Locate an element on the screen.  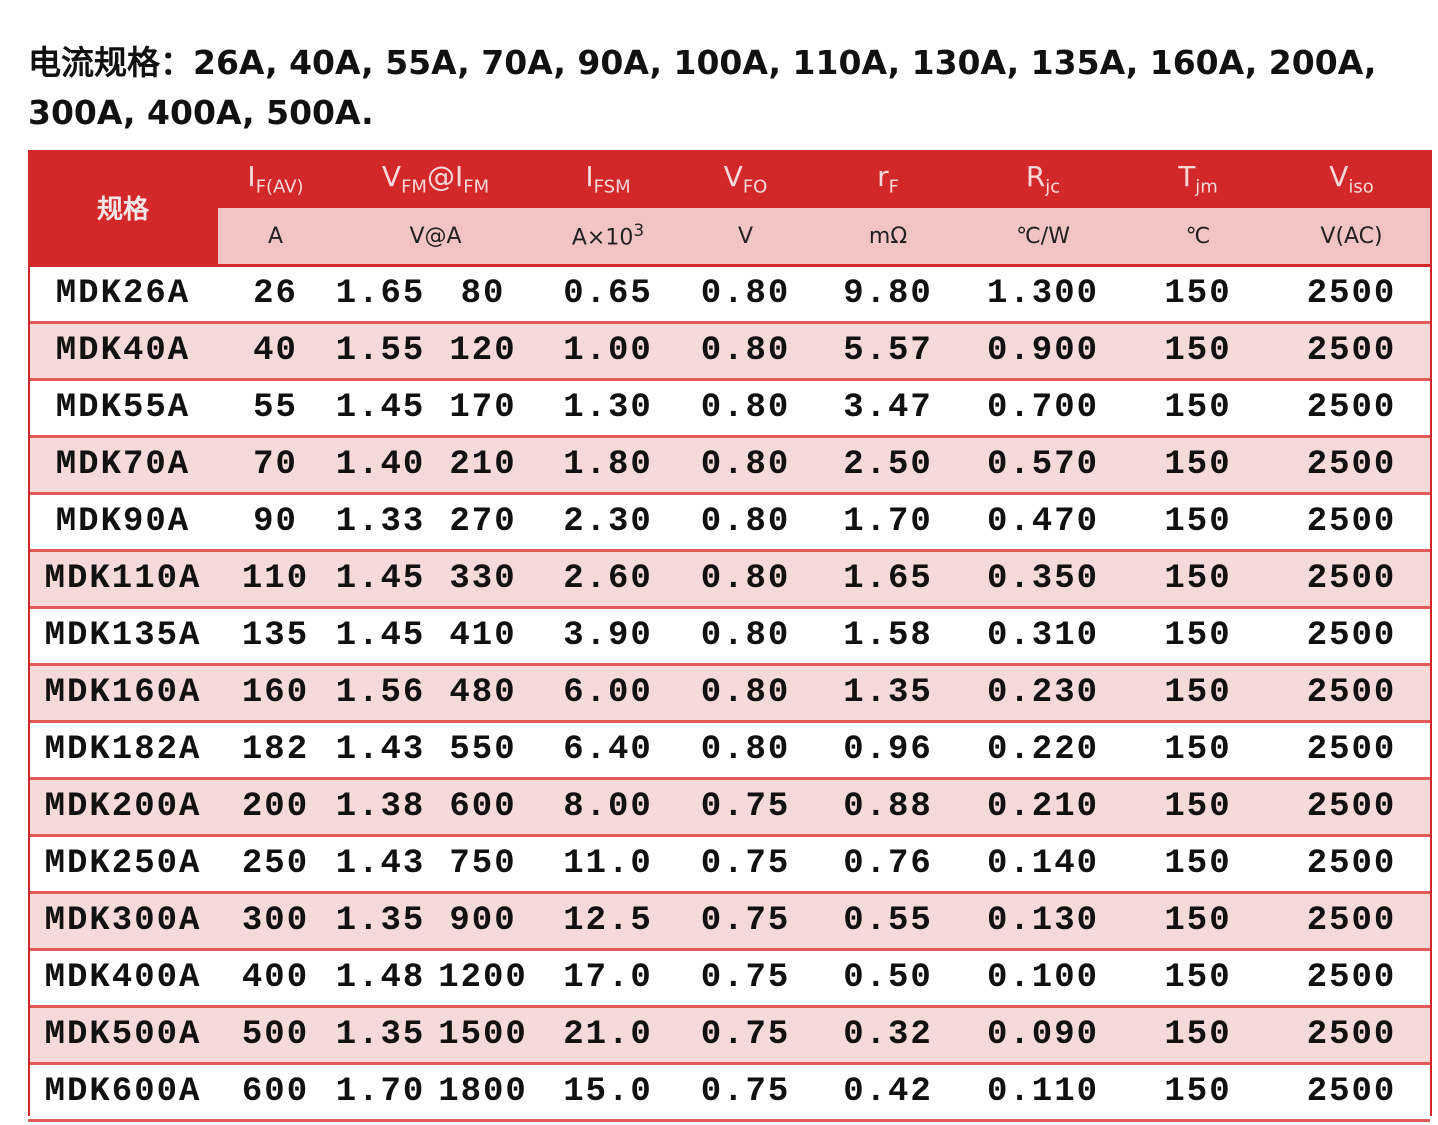
value-cell: 0.32 is located at coordinates (888, 1035).